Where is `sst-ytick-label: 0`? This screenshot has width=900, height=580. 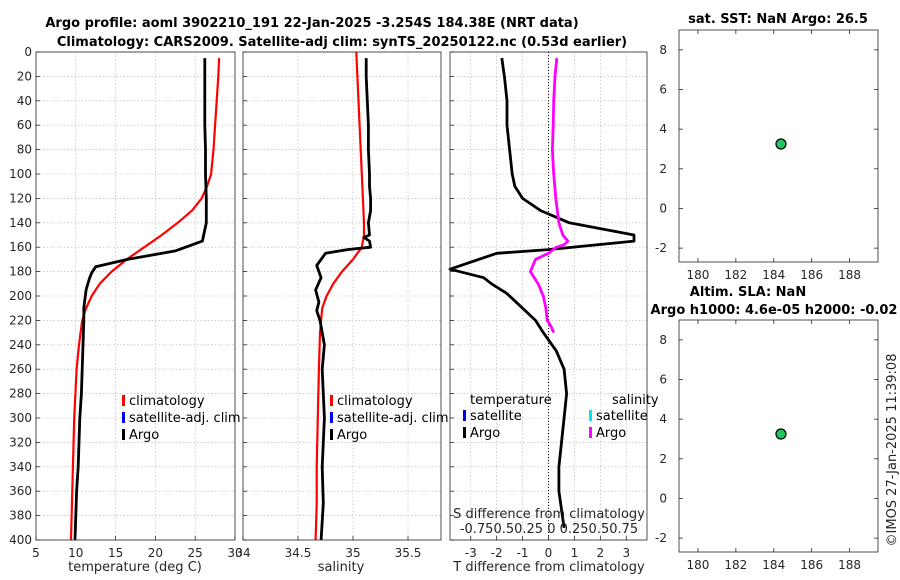 sst-ytick-label: 0 is located at coordinates (663, 208).